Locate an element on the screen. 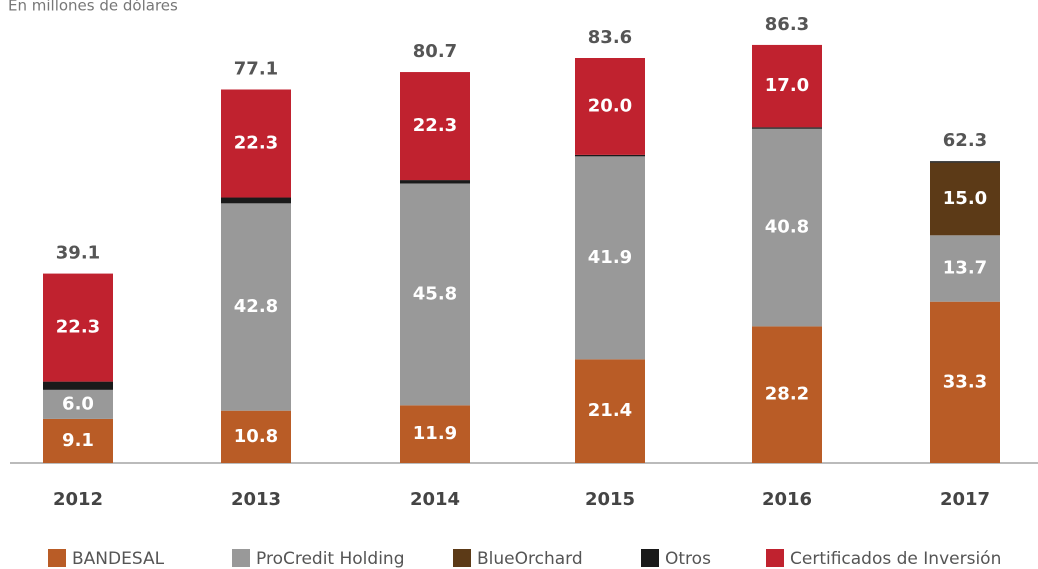 The image size is (1038, 569). chart-subtitle: En millones de dólares is located at coordinates (93, 7).